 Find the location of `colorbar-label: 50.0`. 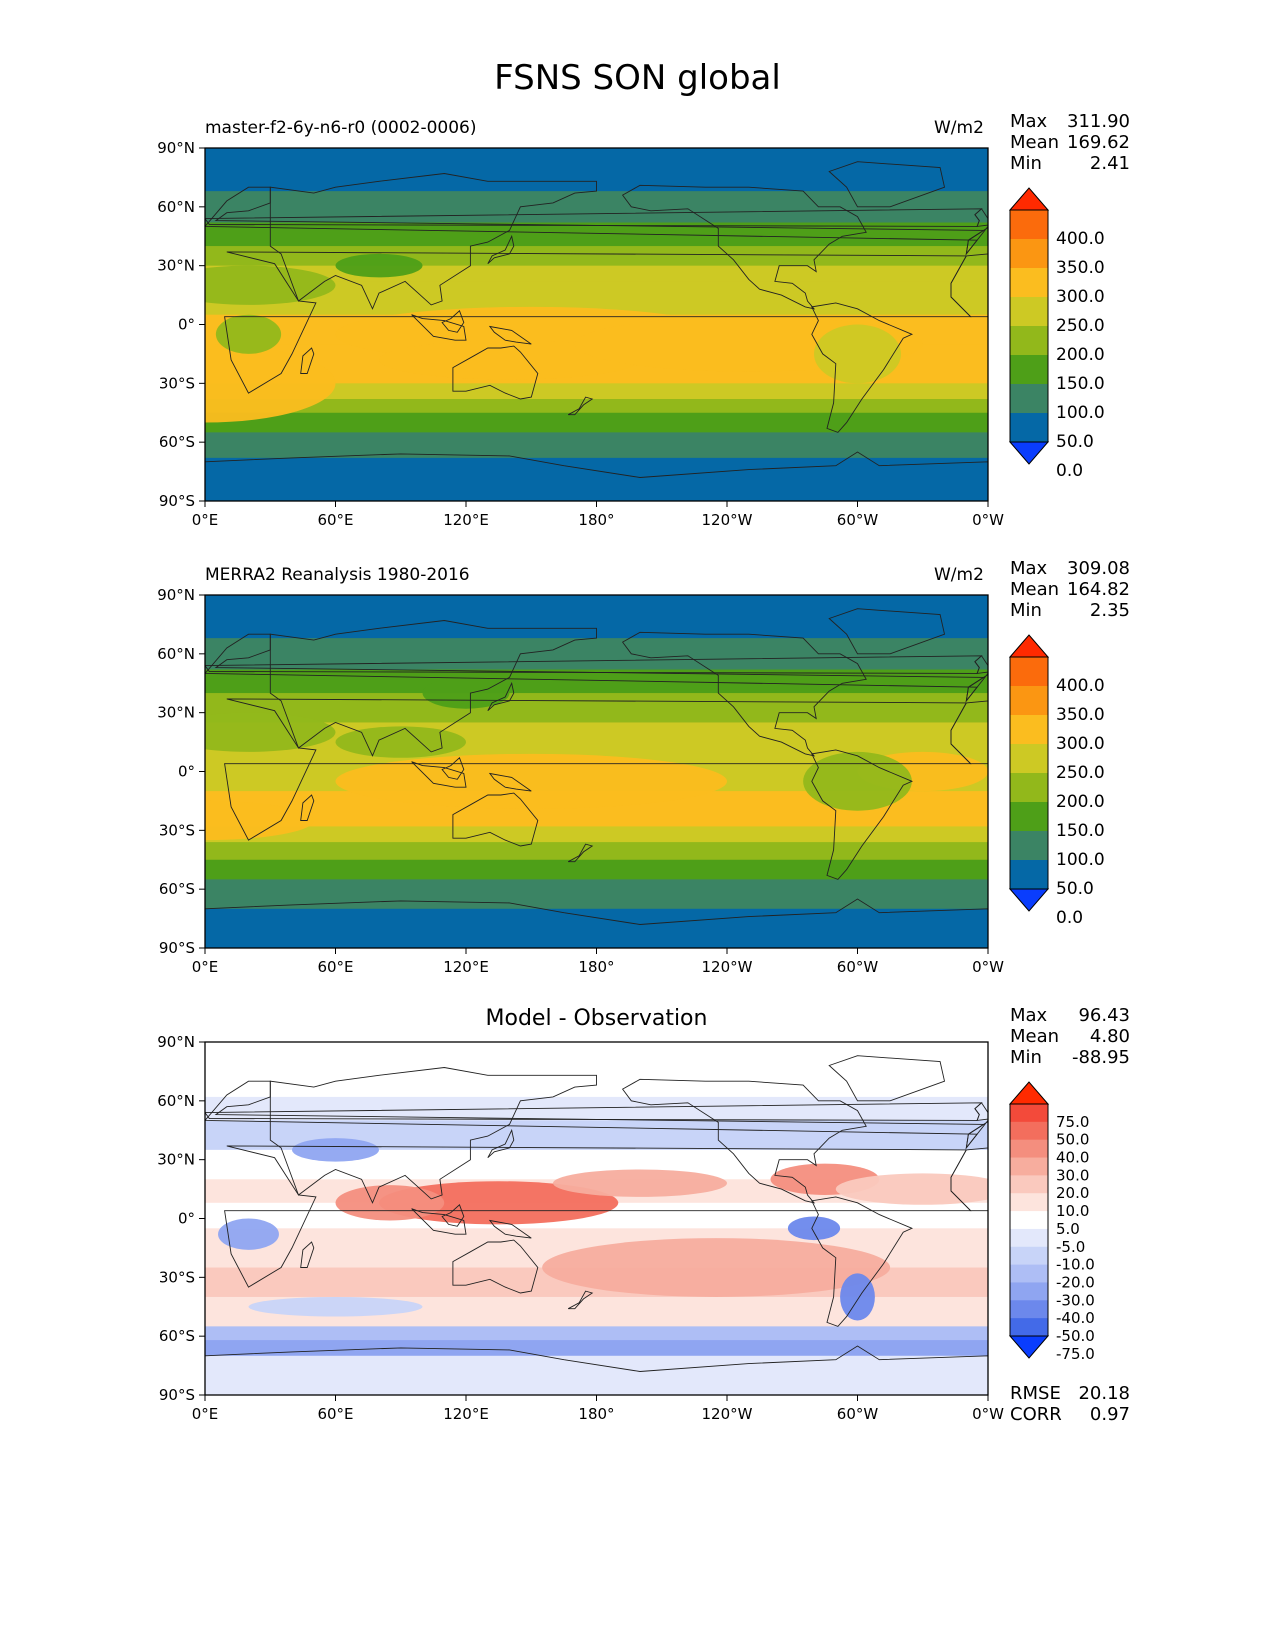

colorbar-label: 50.0 is located at coordinates (1075, 889).